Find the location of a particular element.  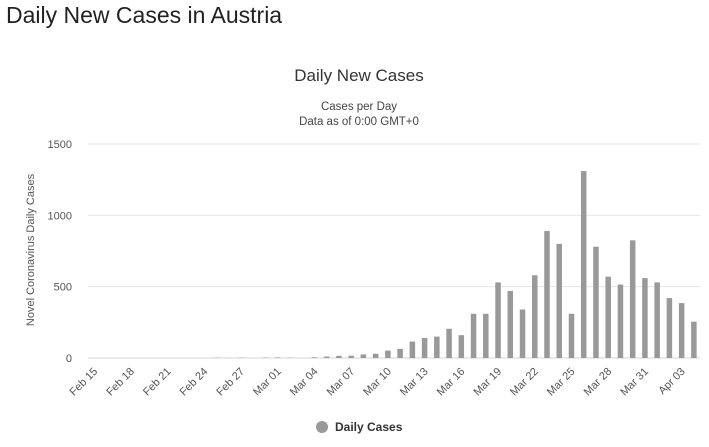

x-tick-label: Mar 28 is located at coordinates (598, 382).